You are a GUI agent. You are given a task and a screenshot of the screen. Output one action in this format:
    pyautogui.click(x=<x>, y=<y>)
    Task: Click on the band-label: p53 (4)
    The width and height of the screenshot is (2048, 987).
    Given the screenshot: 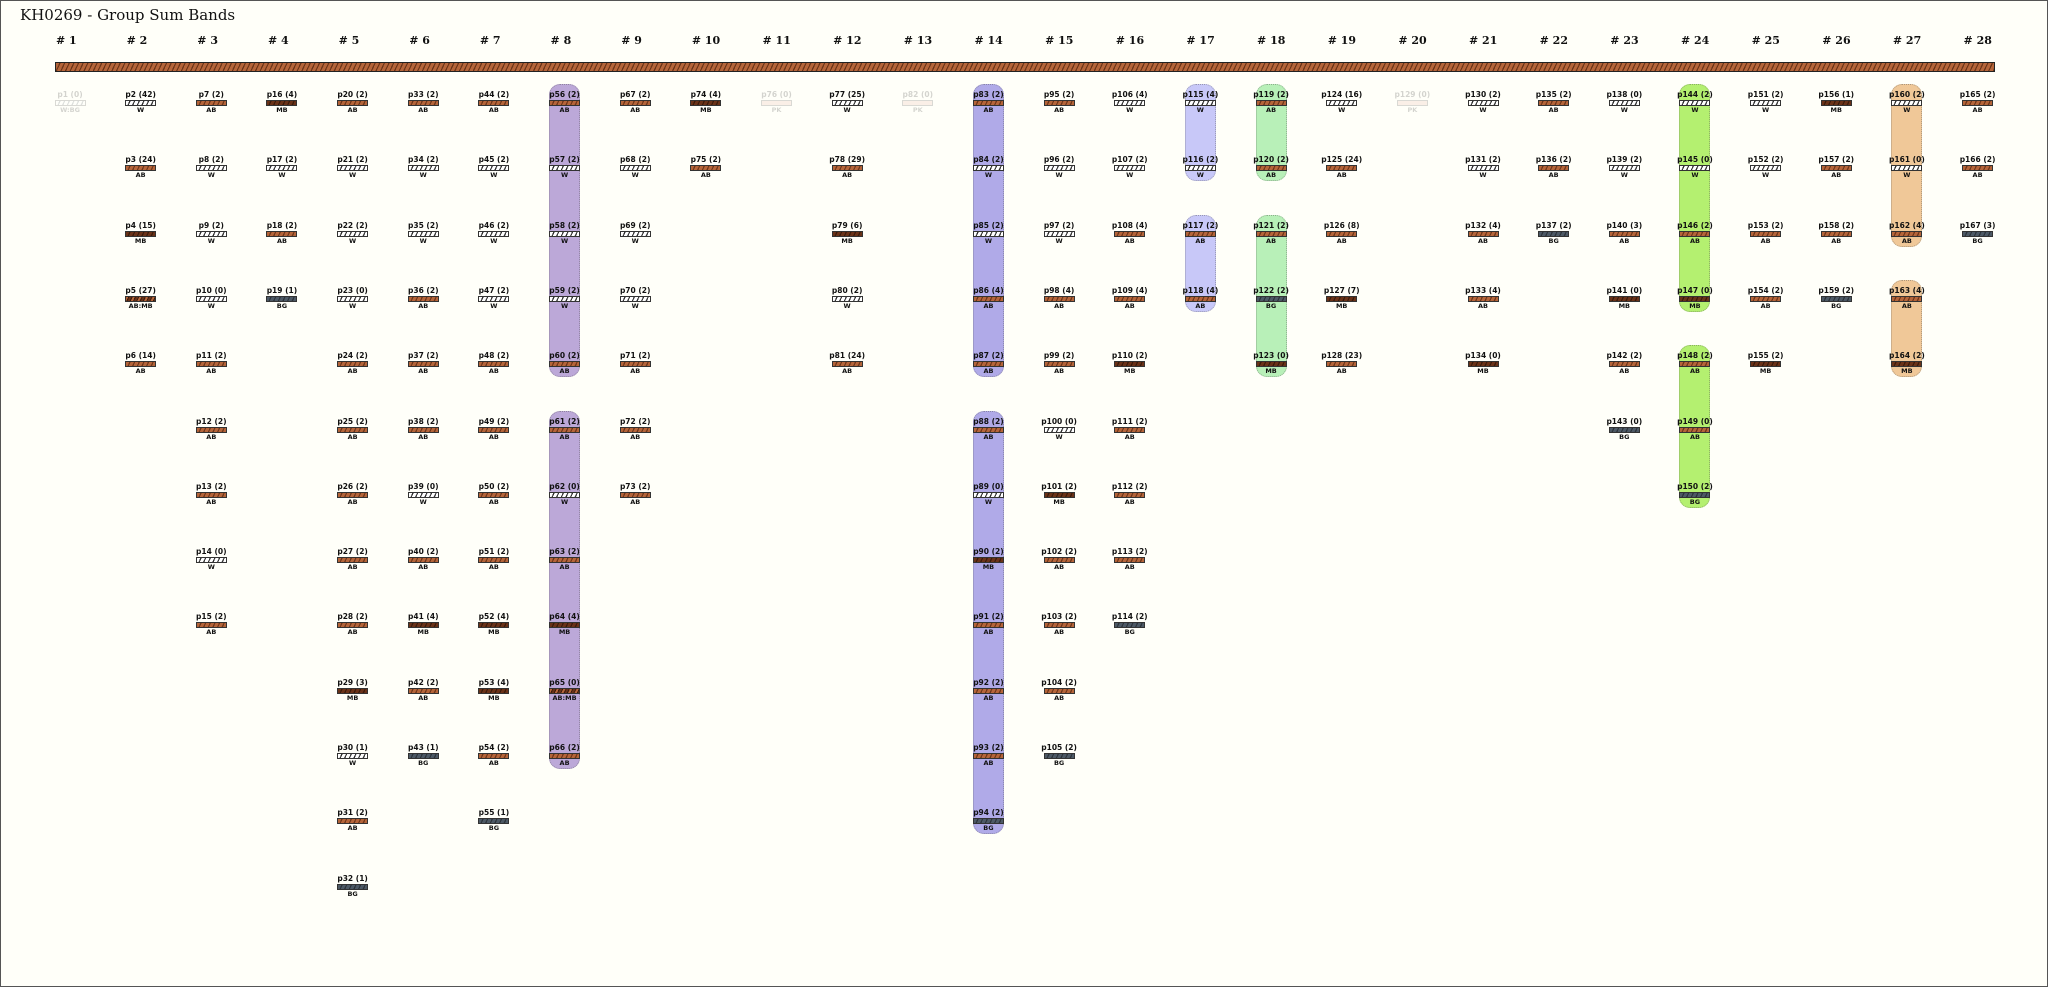 What is the action you would take?
    pyautogui.click(x=494, y=682)
    